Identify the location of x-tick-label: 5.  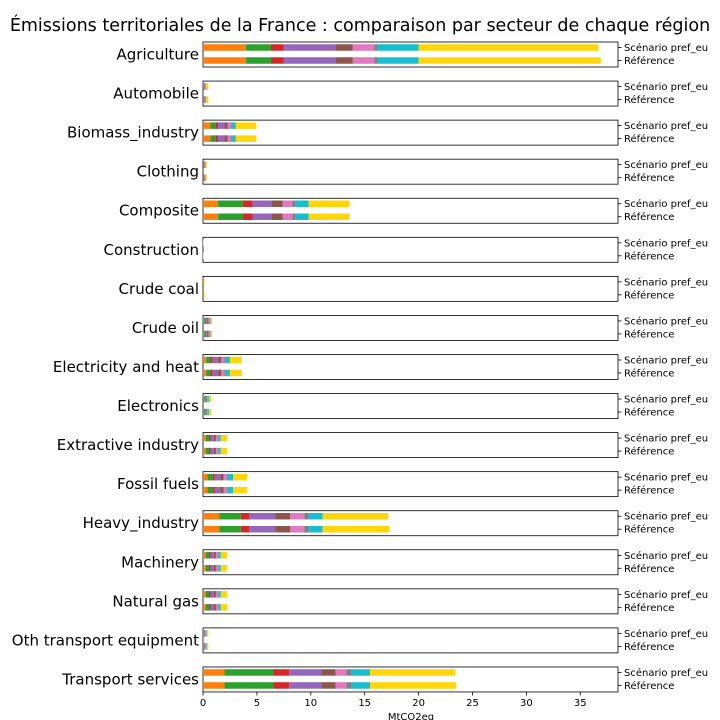
(257, 703).